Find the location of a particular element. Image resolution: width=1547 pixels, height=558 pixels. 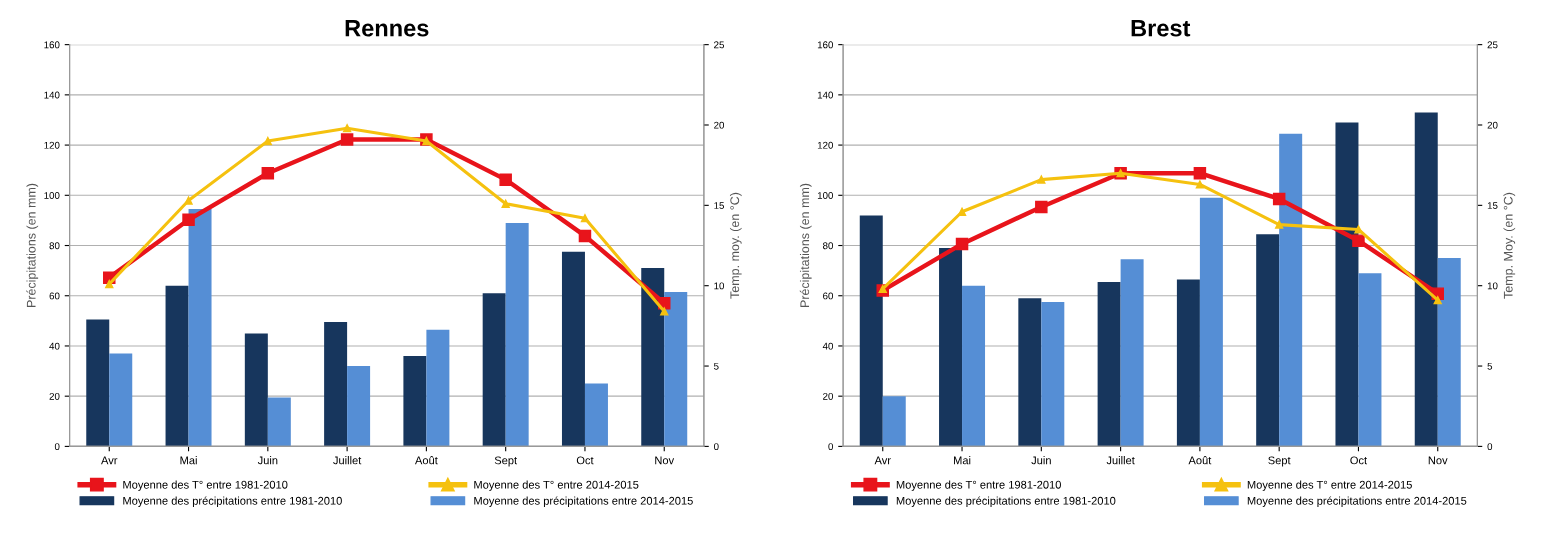

y2-axis-title: Temp. moy. (en °C) is located at coordinates (735, 245).